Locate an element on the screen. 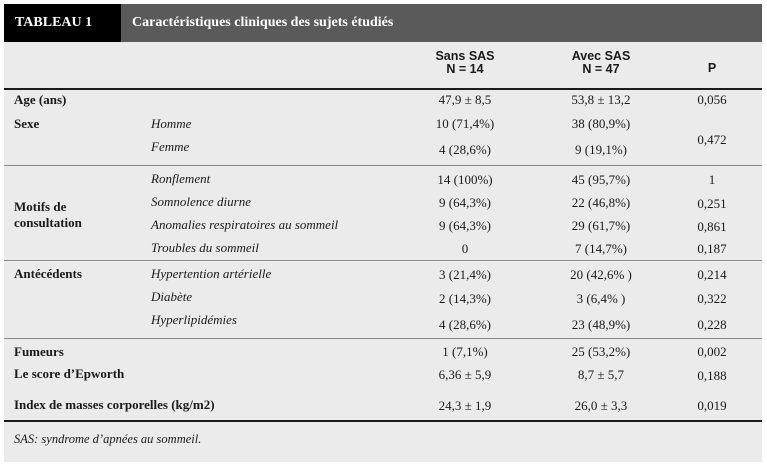  row-epworth-sans: 6,36 ± 5,9 is located at coordinates (465, 374).